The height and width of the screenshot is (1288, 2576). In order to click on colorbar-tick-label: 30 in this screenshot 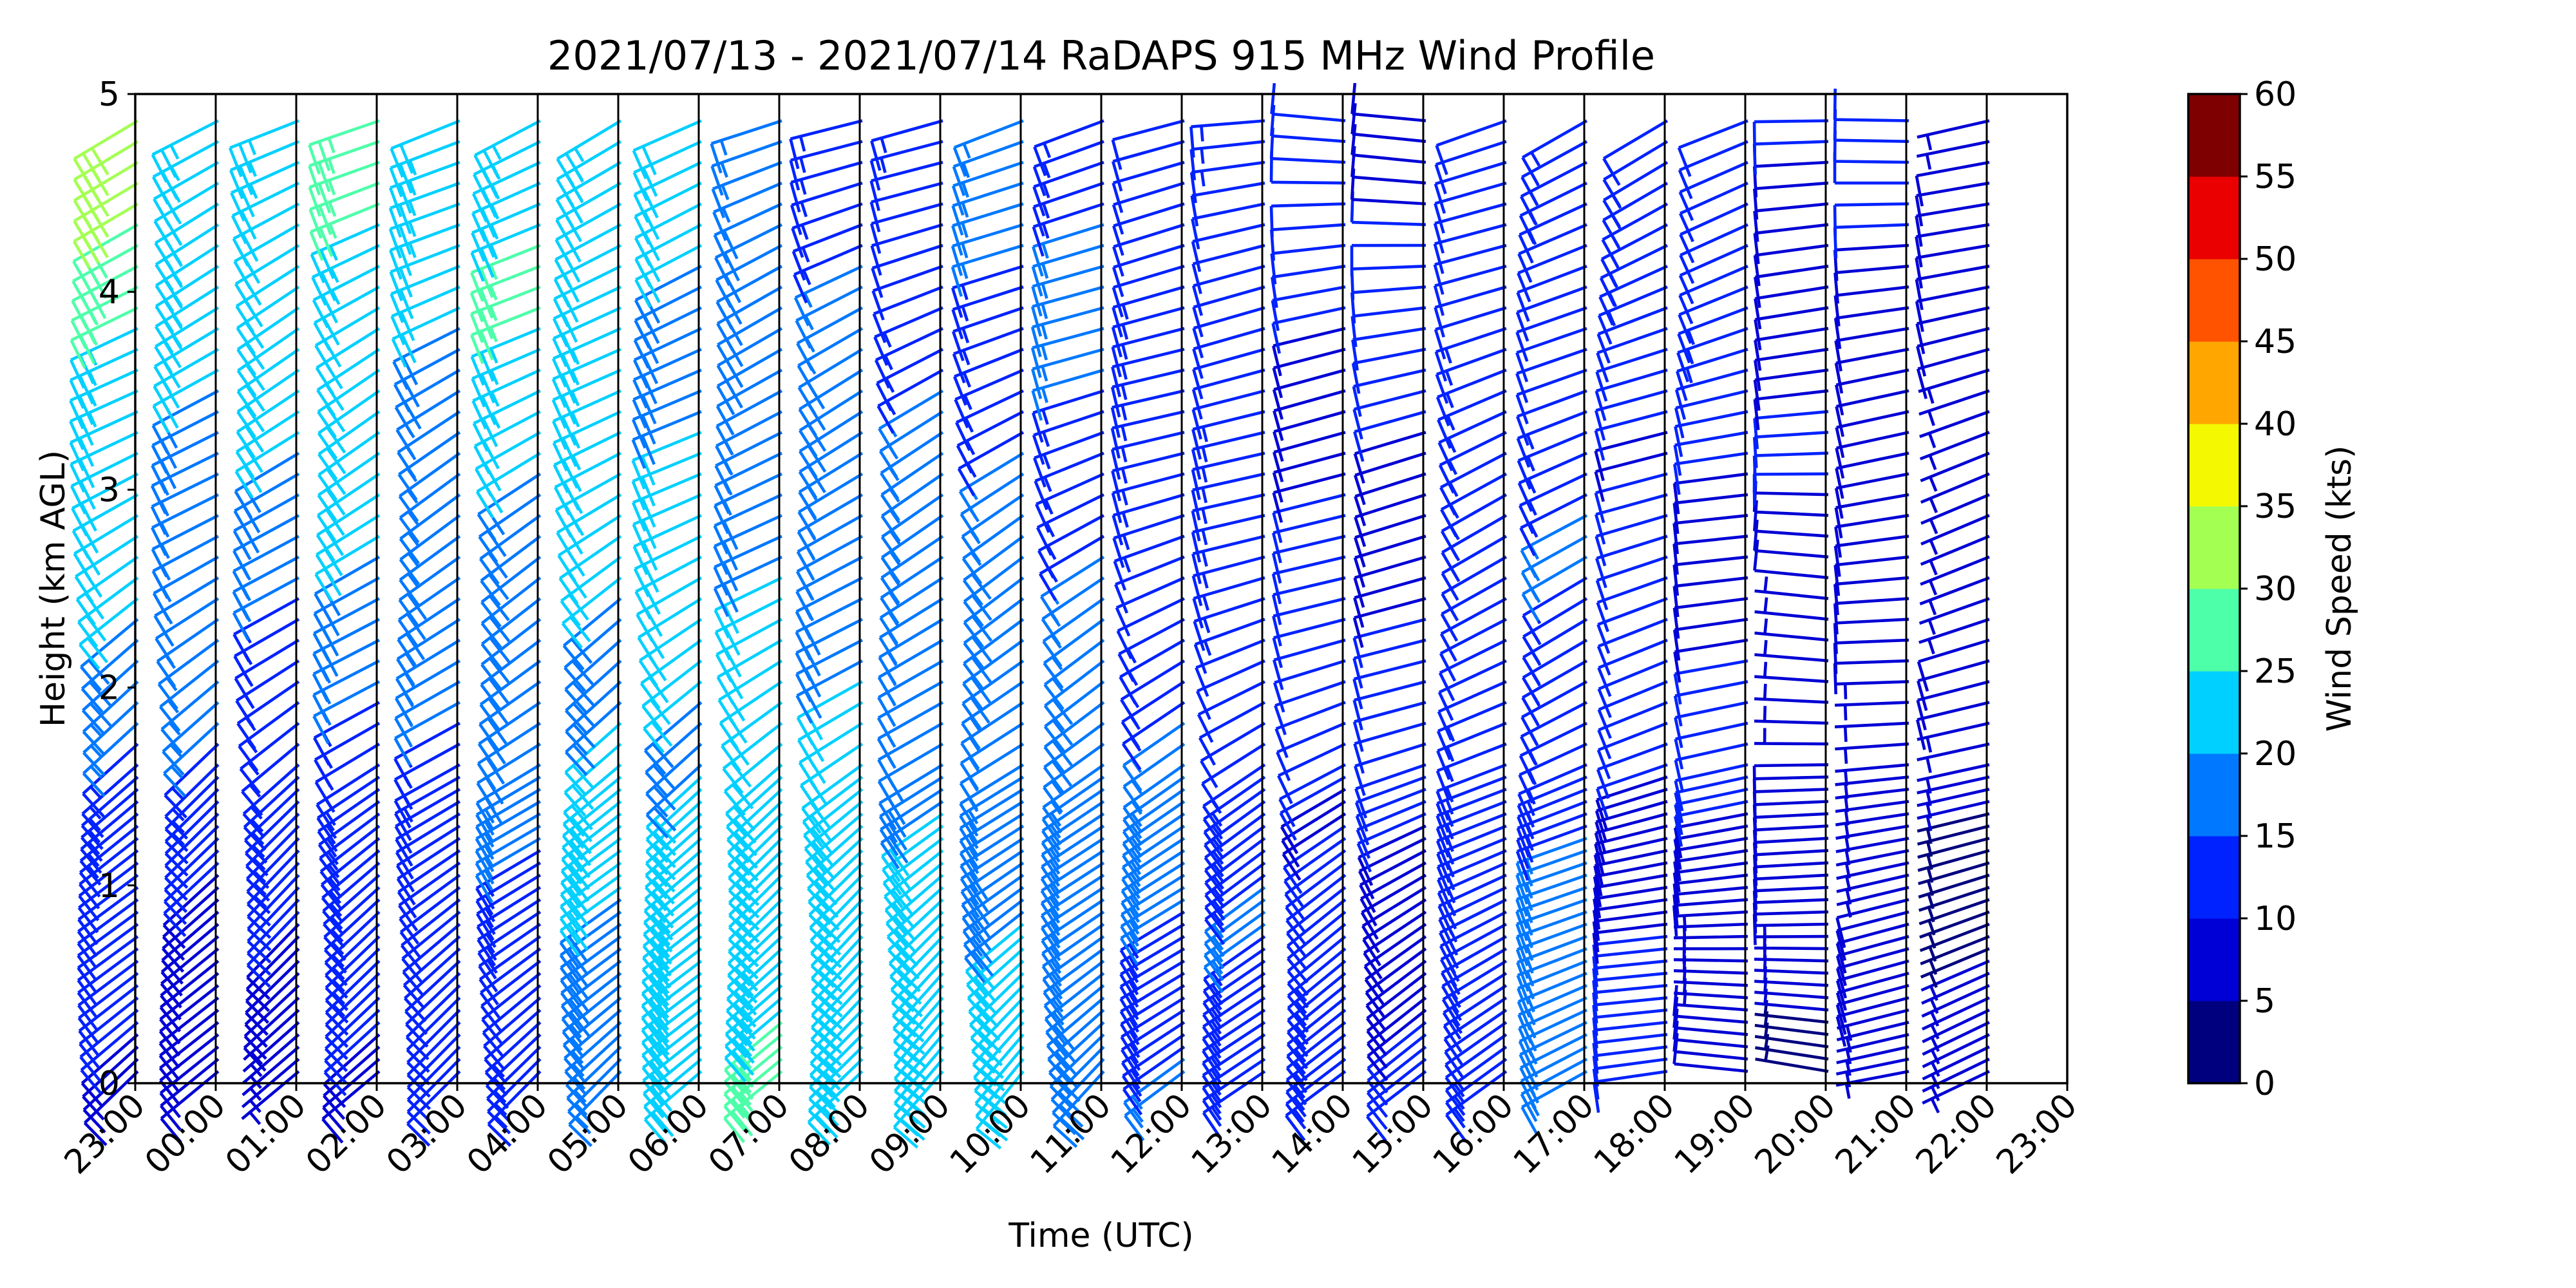, I will do `click(2275, 589)`.